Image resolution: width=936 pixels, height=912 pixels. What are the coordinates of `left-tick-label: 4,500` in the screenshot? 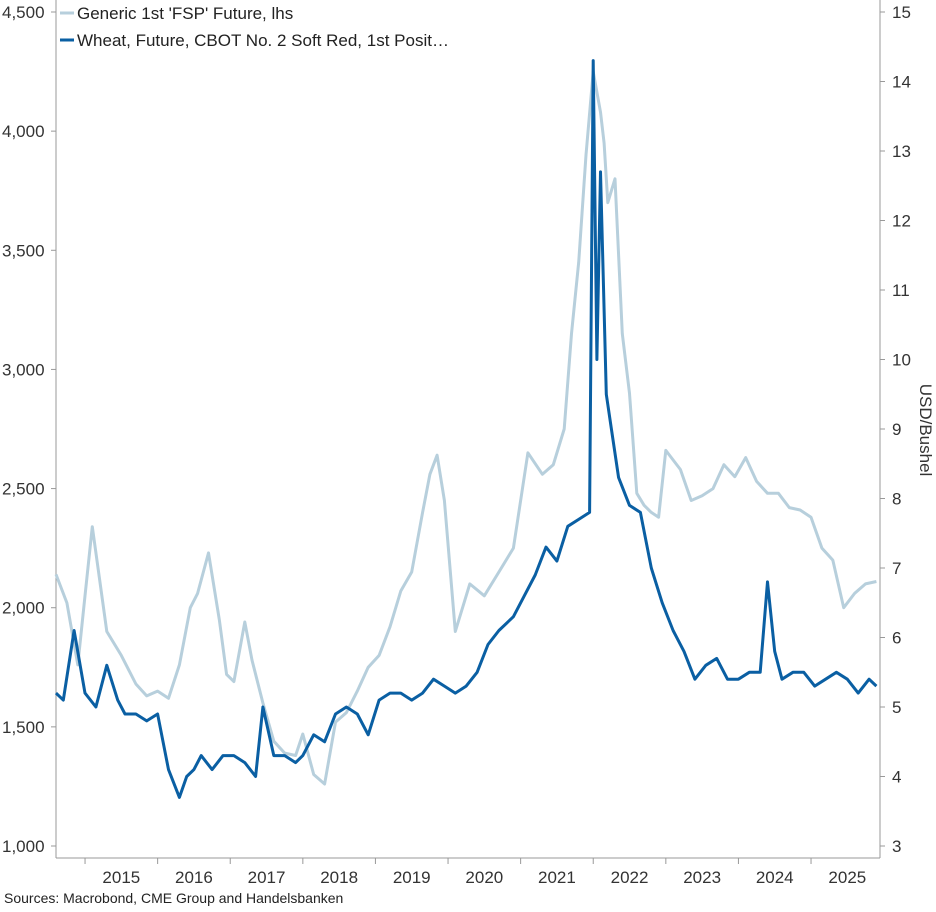 It's located at (23, 12).